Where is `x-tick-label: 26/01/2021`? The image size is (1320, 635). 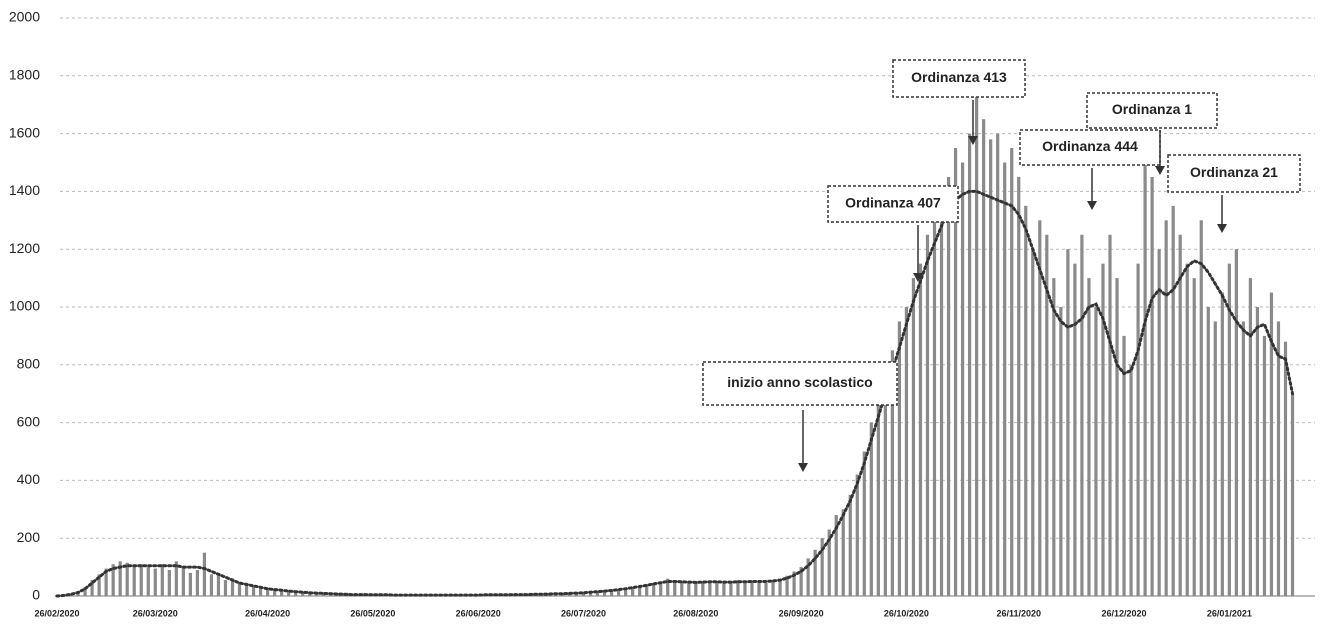 x-tick-label: 26/01/2021 is located at coordinates (1229, 613).